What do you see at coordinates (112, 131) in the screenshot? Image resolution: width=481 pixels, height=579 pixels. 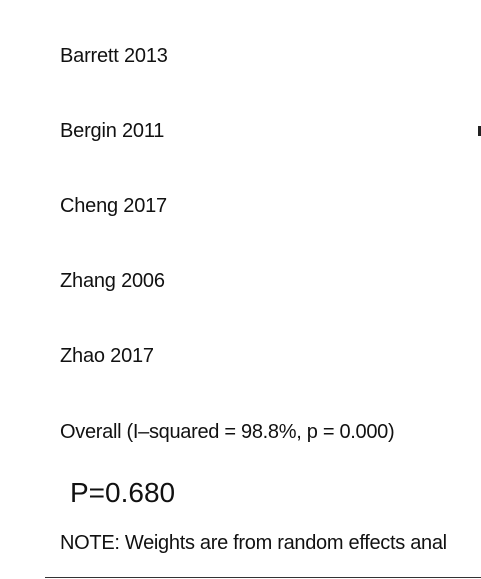 I see `study-label-bergin-2011: Bergin 2011` at bounding box center [112, 131].